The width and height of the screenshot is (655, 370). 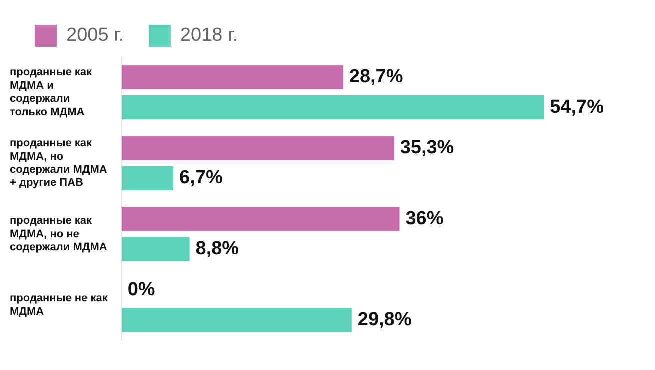 I want to click on y-tick-label: проданные как МДМА, но содержали МДМА + другие ПАВ, so click(x=59, y=164).